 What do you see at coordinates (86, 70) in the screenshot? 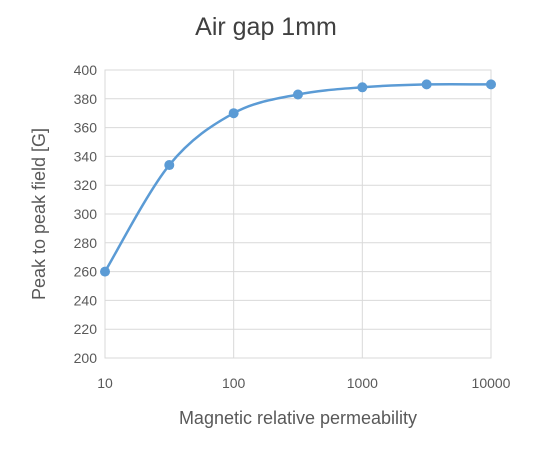
I see `y-tick-label: 400` at bounding box center [86, 70].